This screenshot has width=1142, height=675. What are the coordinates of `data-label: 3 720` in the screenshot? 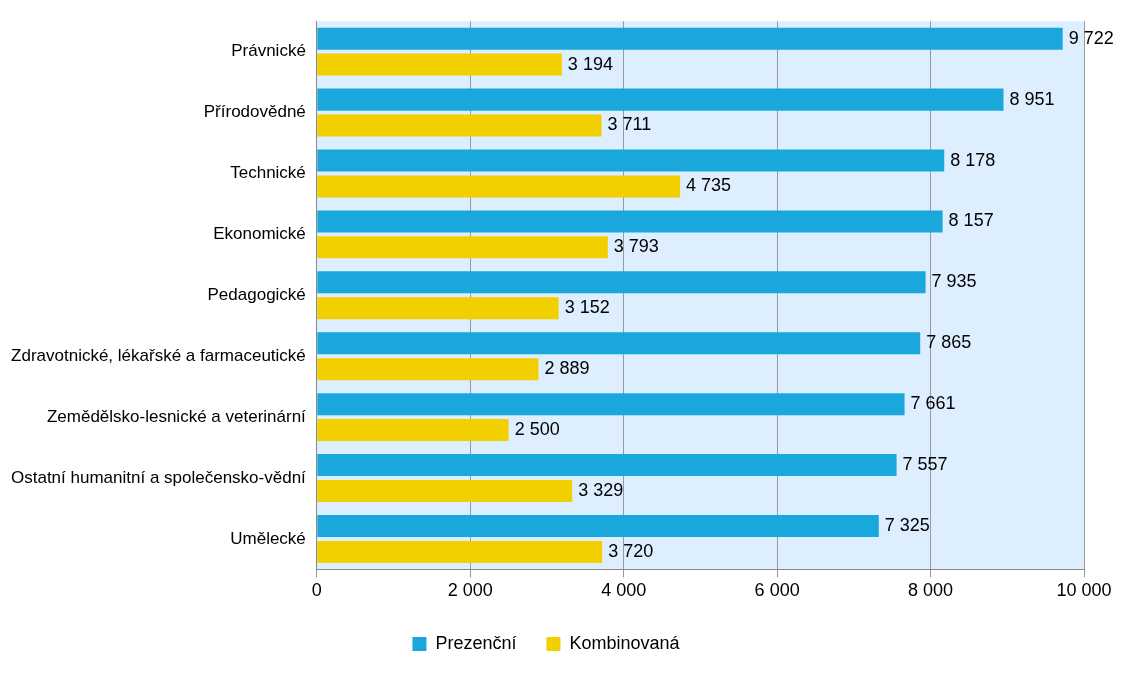 It's located at (631, 550).